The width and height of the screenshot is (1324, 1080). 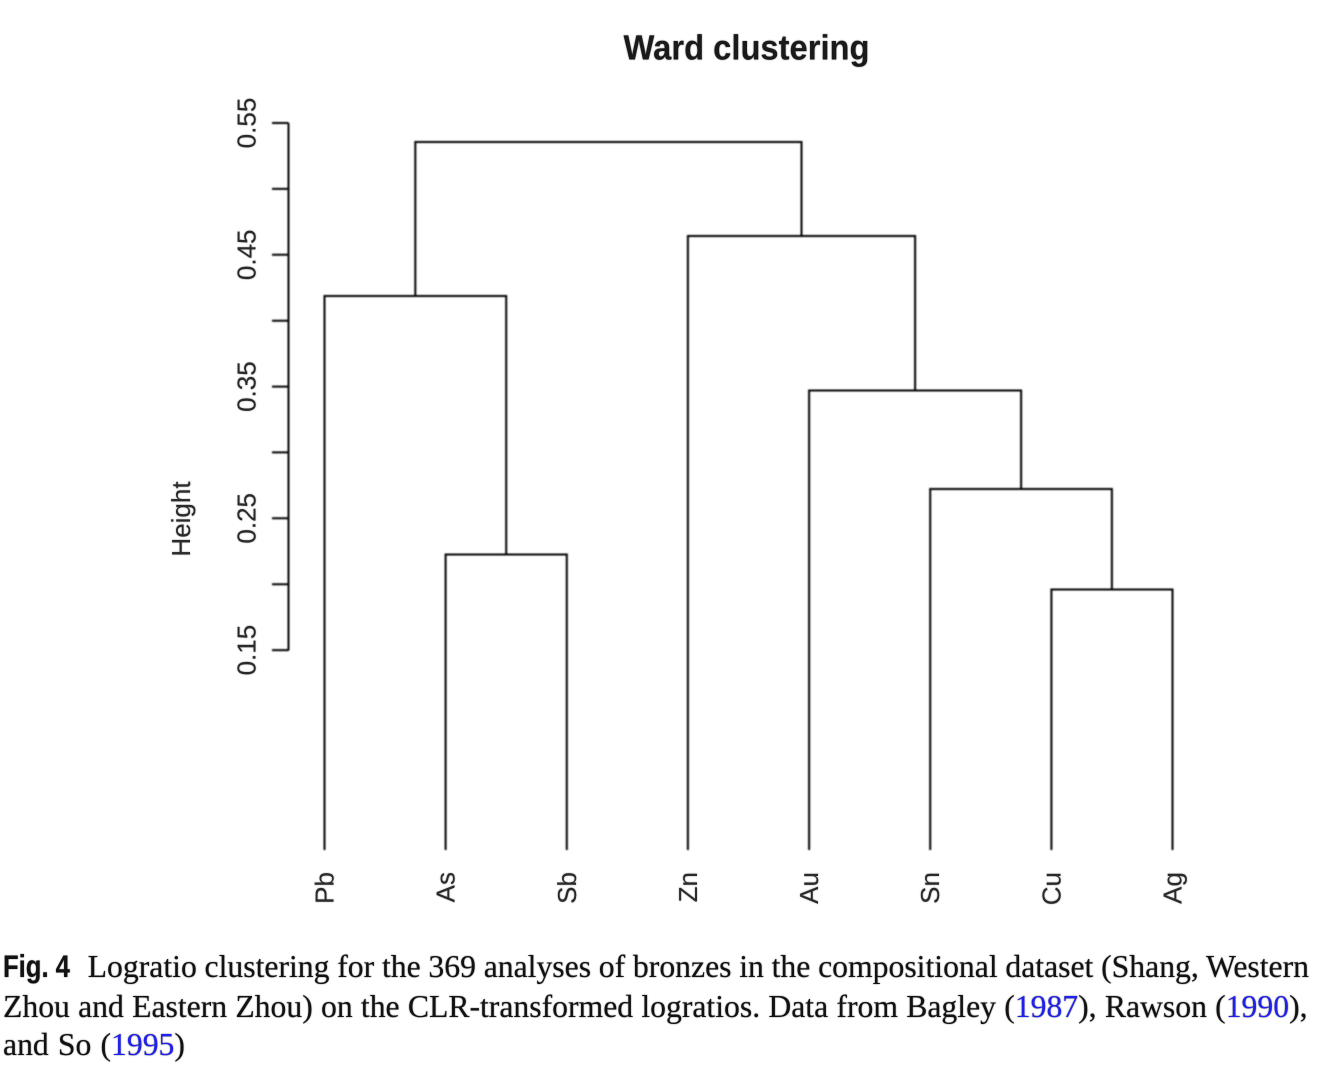 I want to click on svg-text: 0.15, so click(x=247, y=650).